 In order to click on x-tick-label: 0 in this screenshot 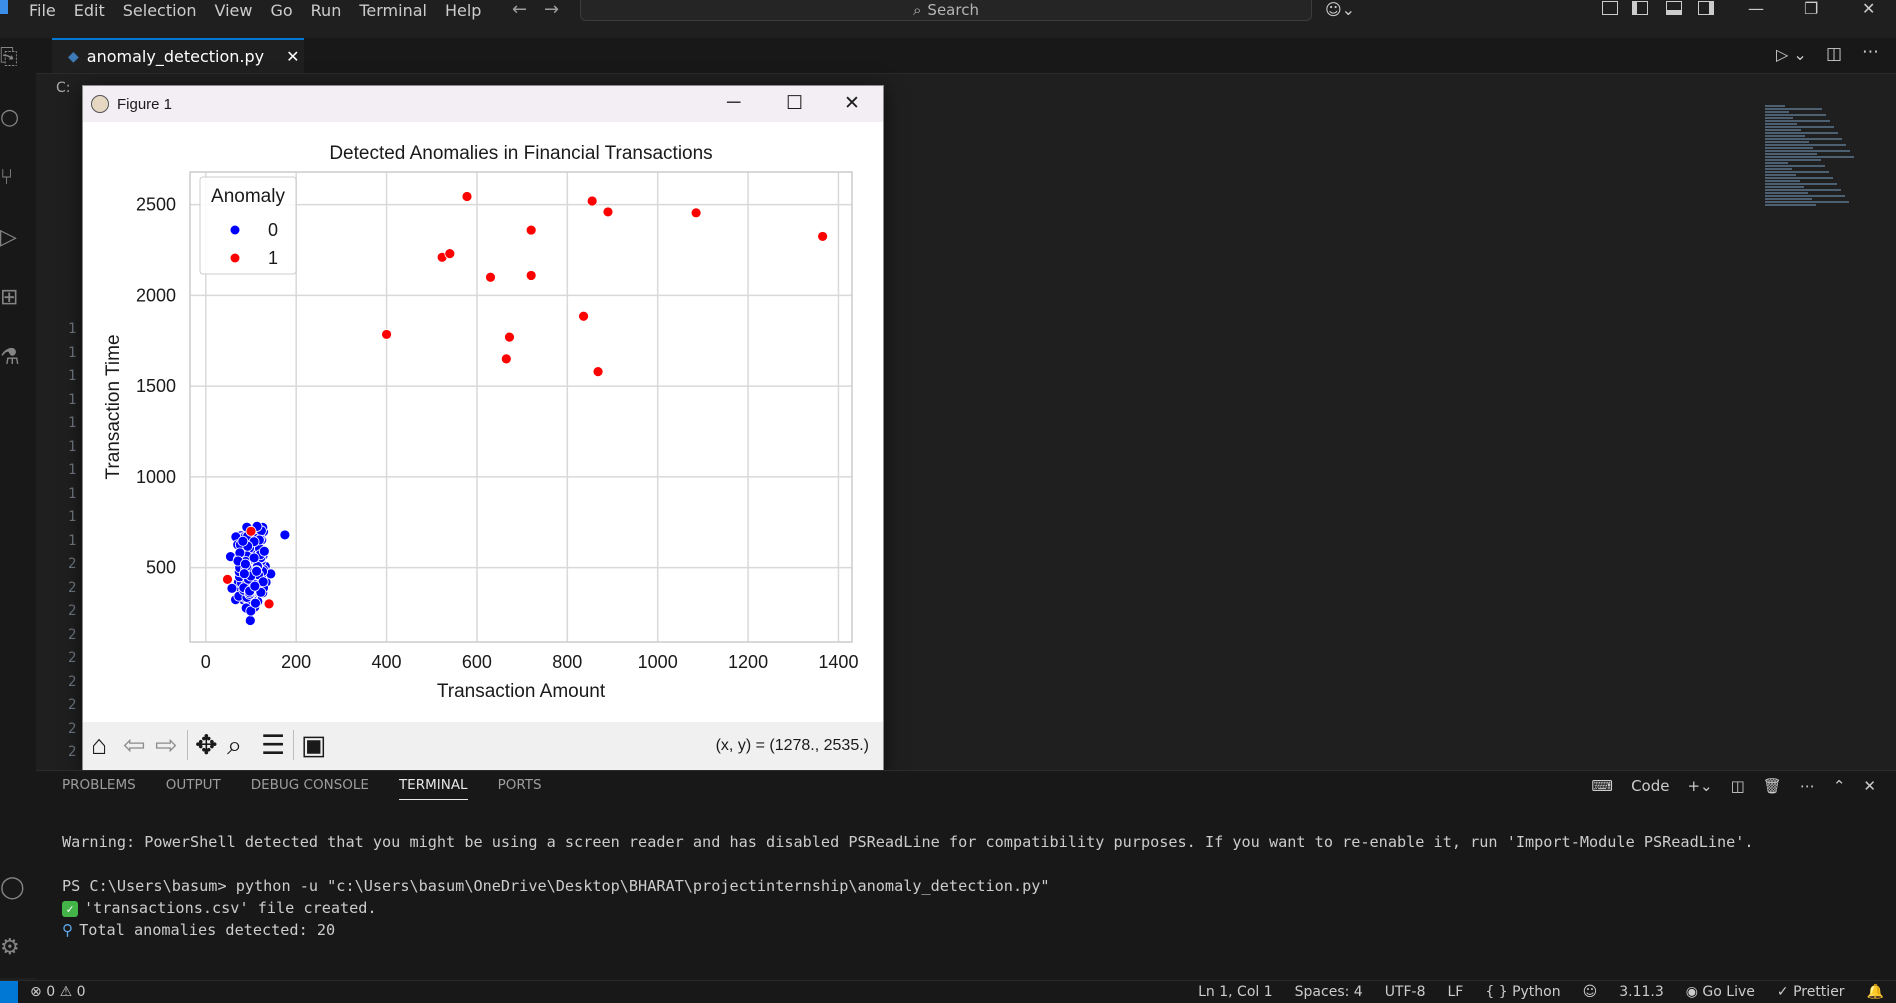, I will do `click(206, 662)`.